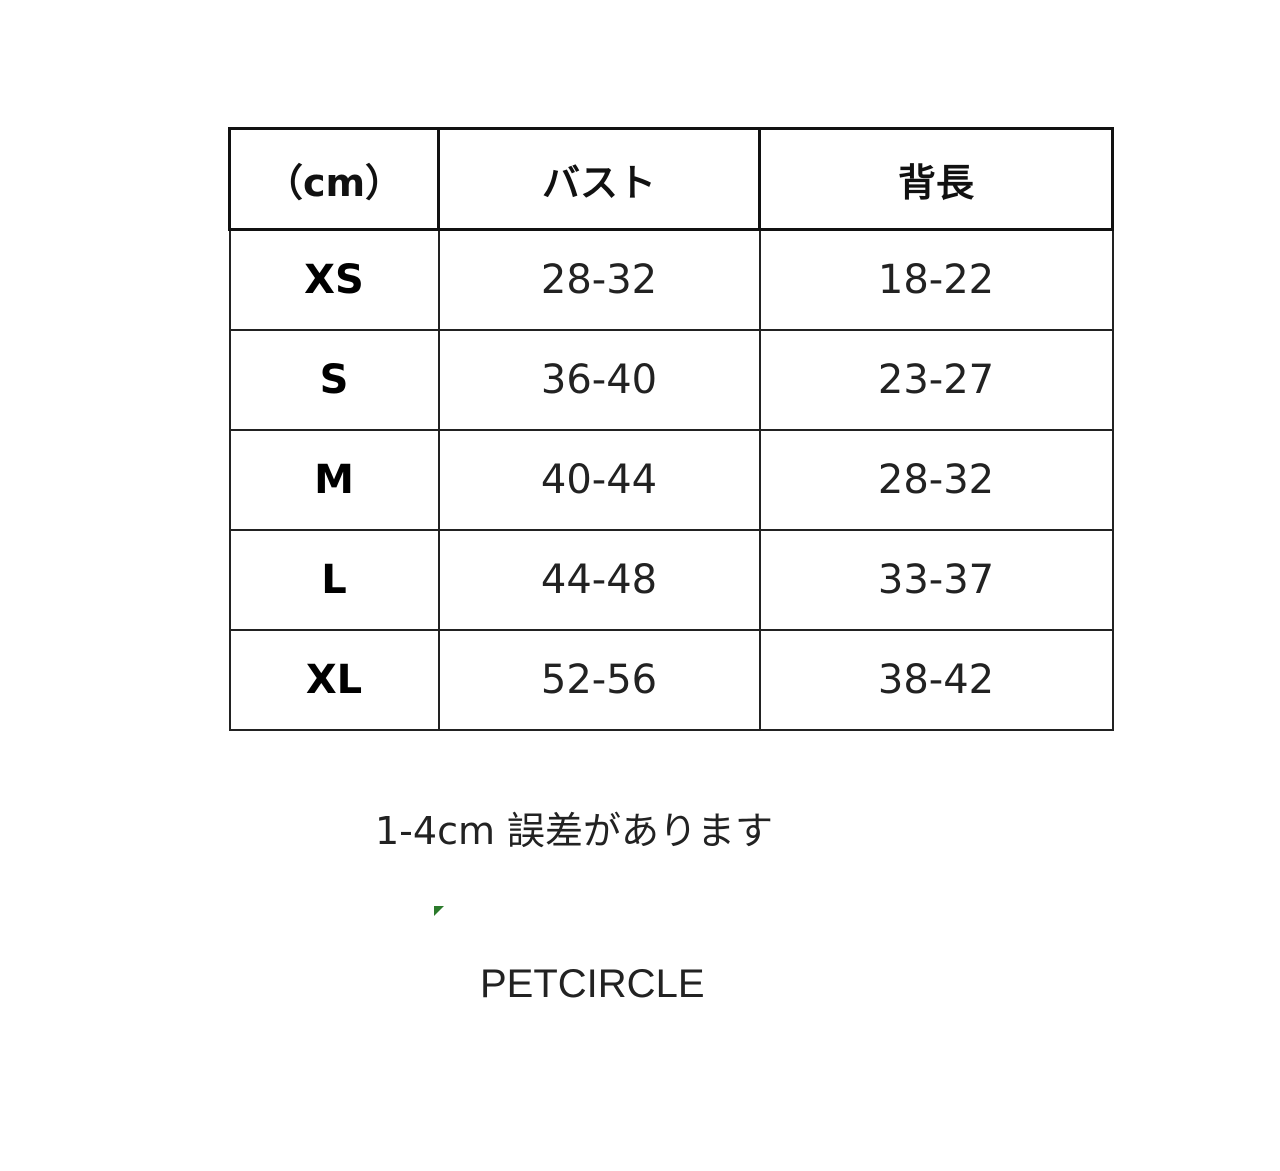 The width and height of the screenshot is (1280, 1171). What do you see at coordinates (936, 380) in the screenshot?
I see `back-length-cell: 23-27` at bounding box center [936, 380].